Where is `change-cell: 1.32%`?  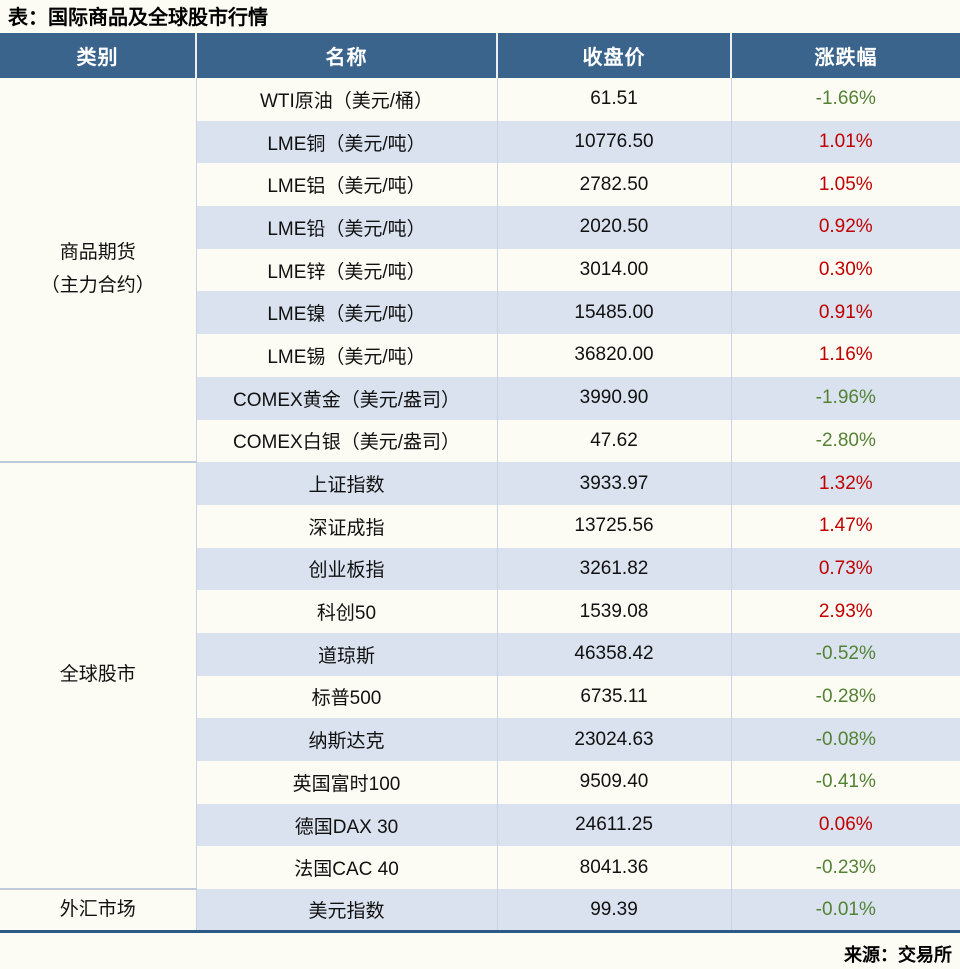
change-cell: 1.32% is located at coordinates (845, 483).